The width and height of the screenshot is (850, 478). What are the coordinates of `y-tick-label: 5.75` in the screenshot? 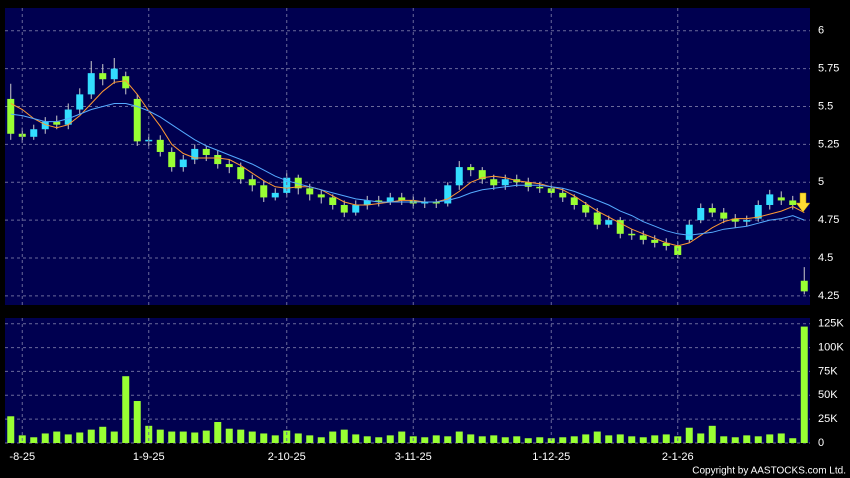 It's located at (828, 69).